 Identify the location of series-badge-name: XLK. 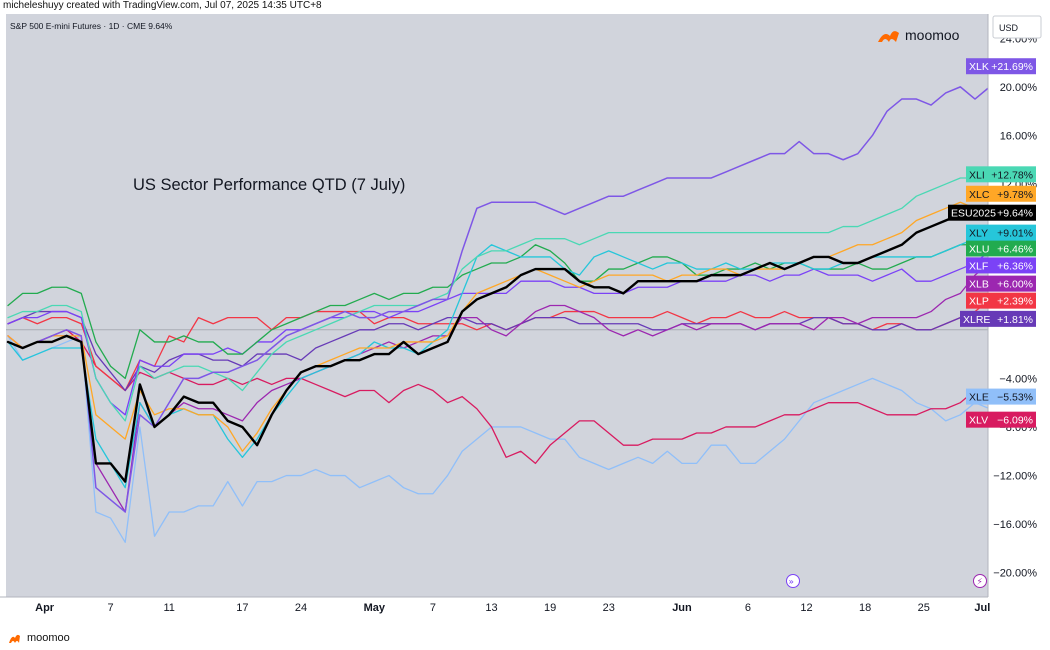
(979, 67).